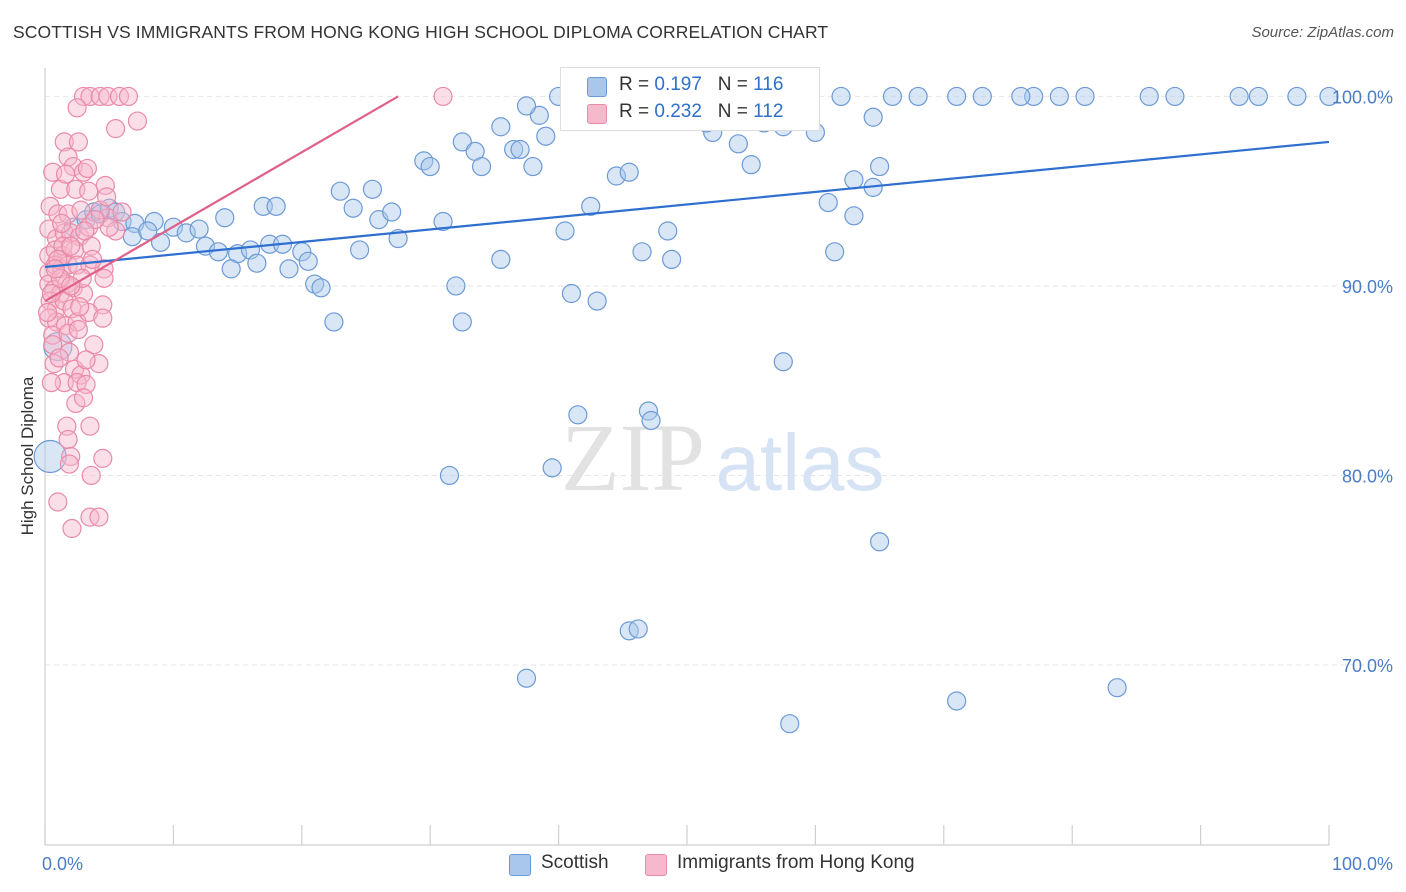 The height and width of the screenshot is (892, 1406). I want to click on y-tick-label: 80.0%, so click(1367, 476).